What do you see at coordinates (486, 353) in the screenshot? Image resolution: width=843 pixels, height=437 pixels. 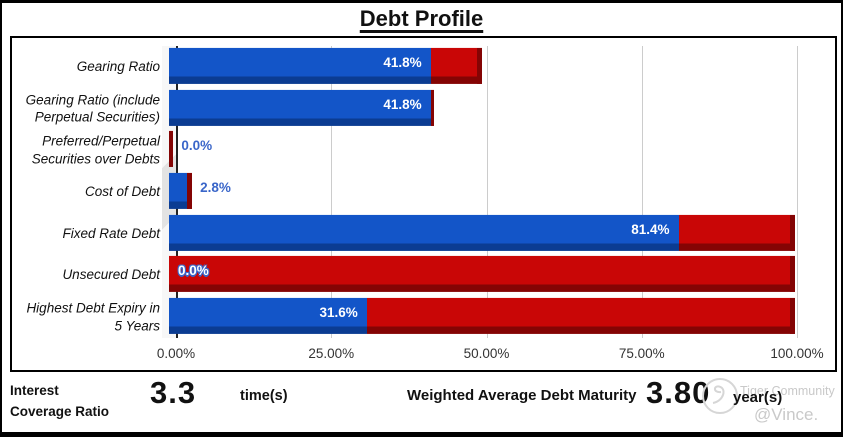 I see `x-tick-label: 50.00%` at bounding box center [486, 353].